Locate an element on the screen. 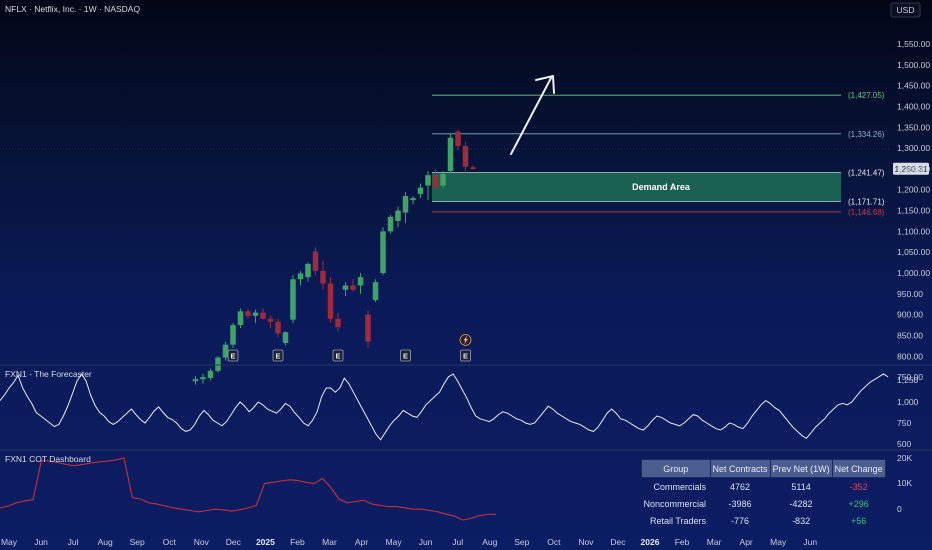  price-tick-label: 1,200.00 is located at coordinates (913, 190).